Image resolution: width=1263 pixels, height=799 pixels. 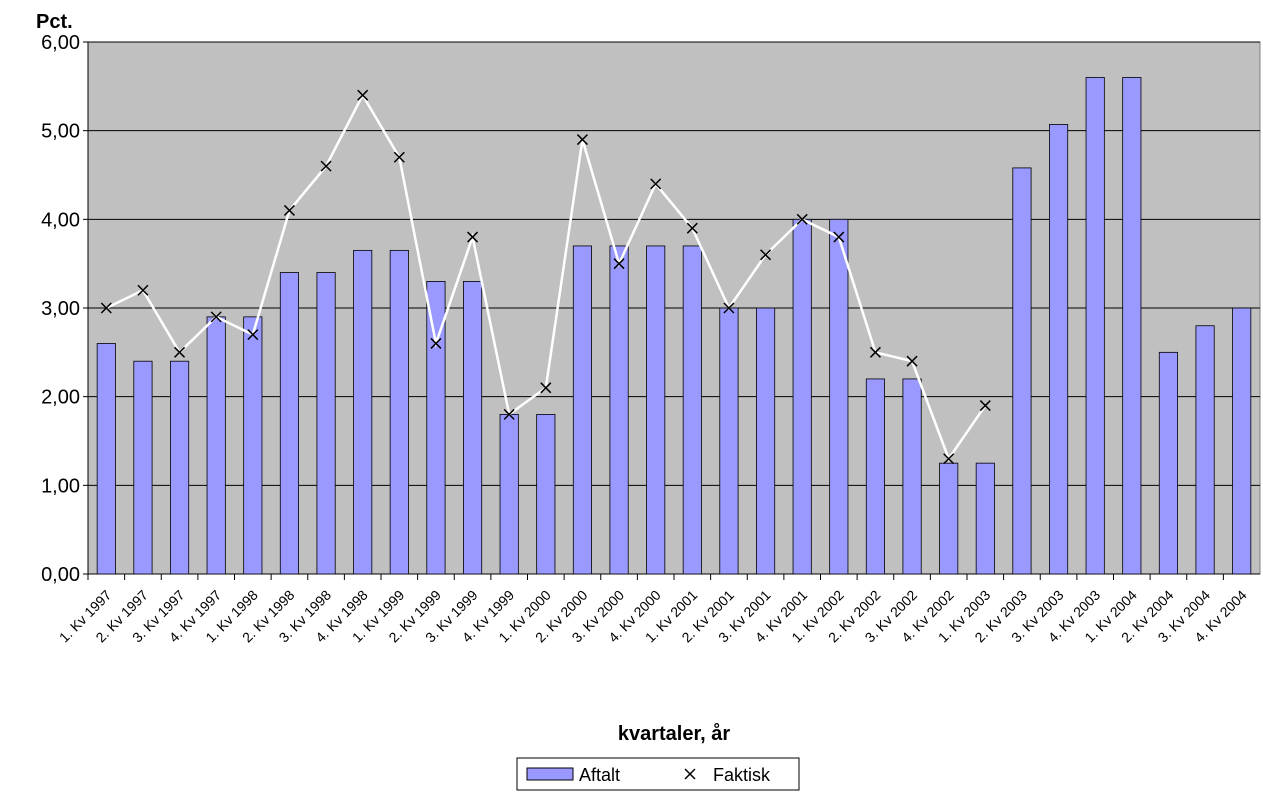 What do you see at coordinates (599, 775) in the screenshot?
I see `legend-label: Aftalt` at bounding box center [599, 775].